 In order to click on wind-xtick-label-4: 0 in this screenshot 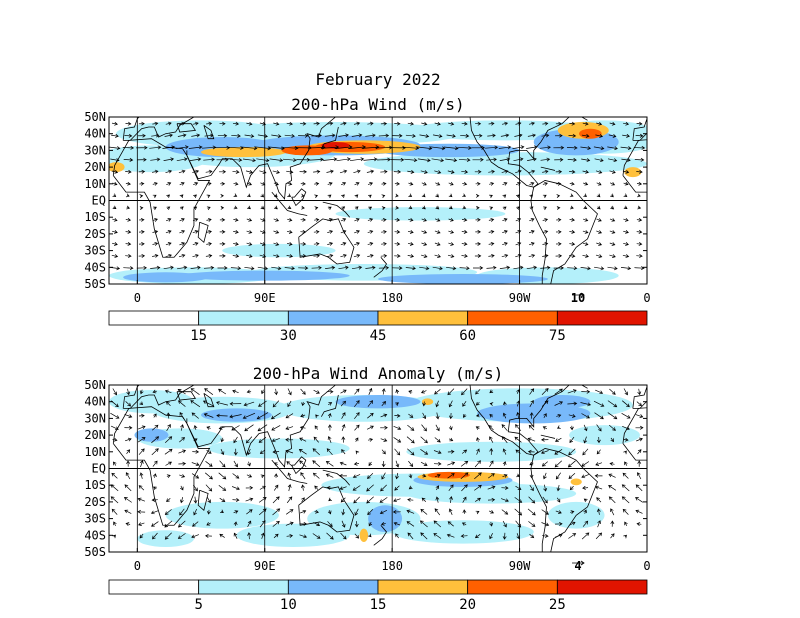, I will do `click(646, 298)`.